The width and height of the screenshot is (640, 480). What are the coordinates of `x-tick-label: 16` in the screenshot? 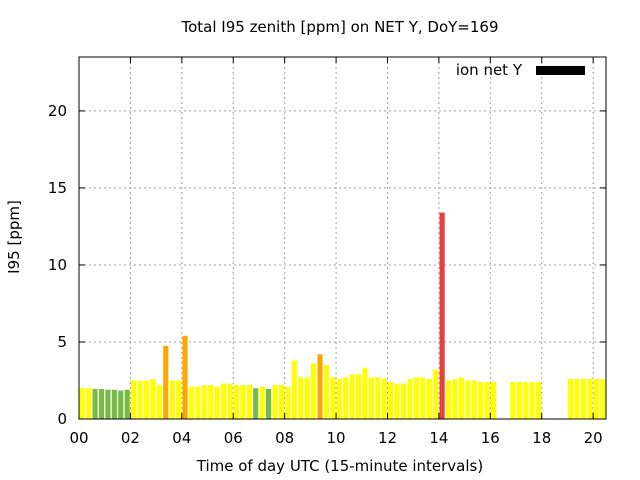 It's located at (490, 438).